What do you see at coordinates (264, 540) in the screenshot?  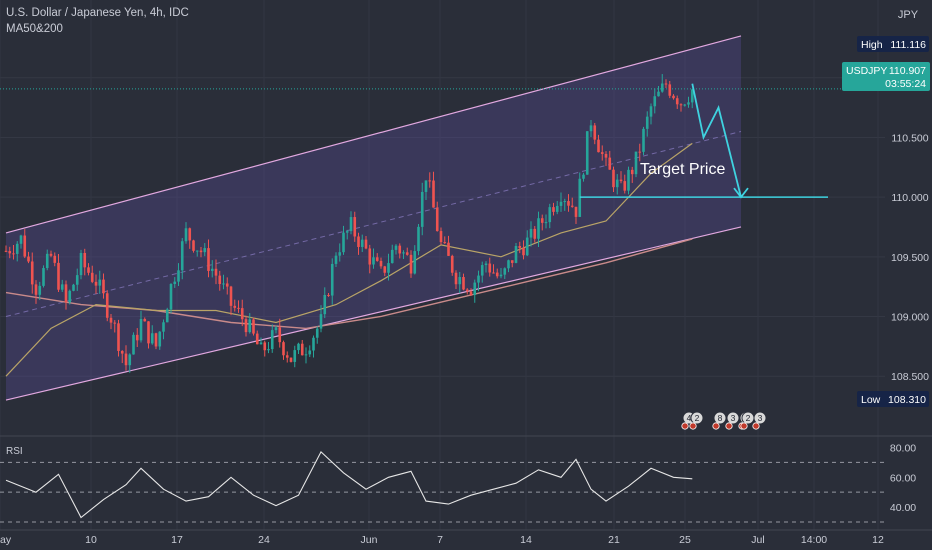 I see `time-tick-label: 24` at bounding box center [264, 540].